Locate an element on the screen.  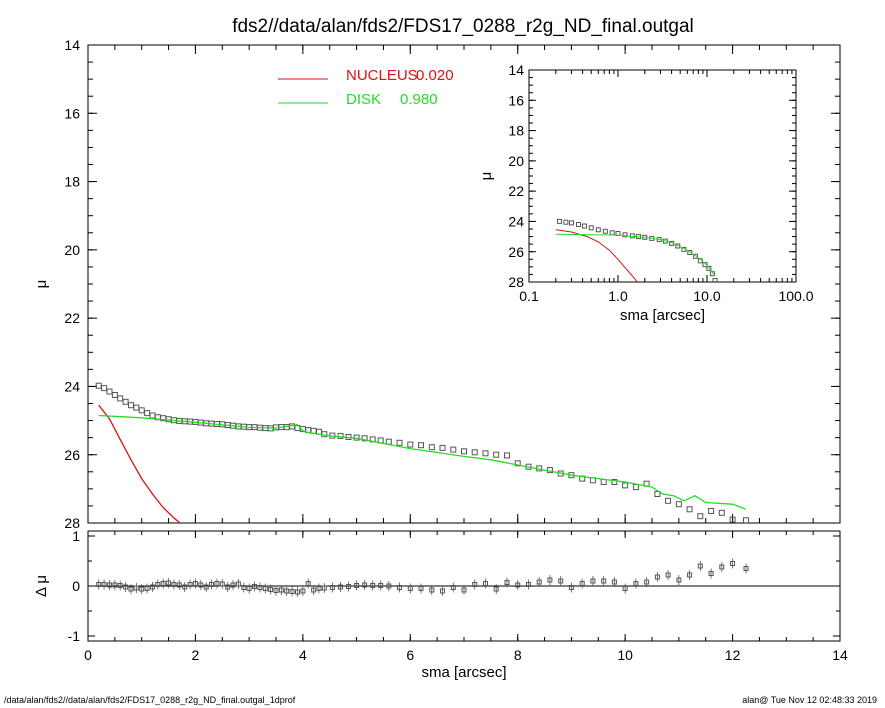
x-axis-label: sma [arcsec] is located at coordinates (662, 315).